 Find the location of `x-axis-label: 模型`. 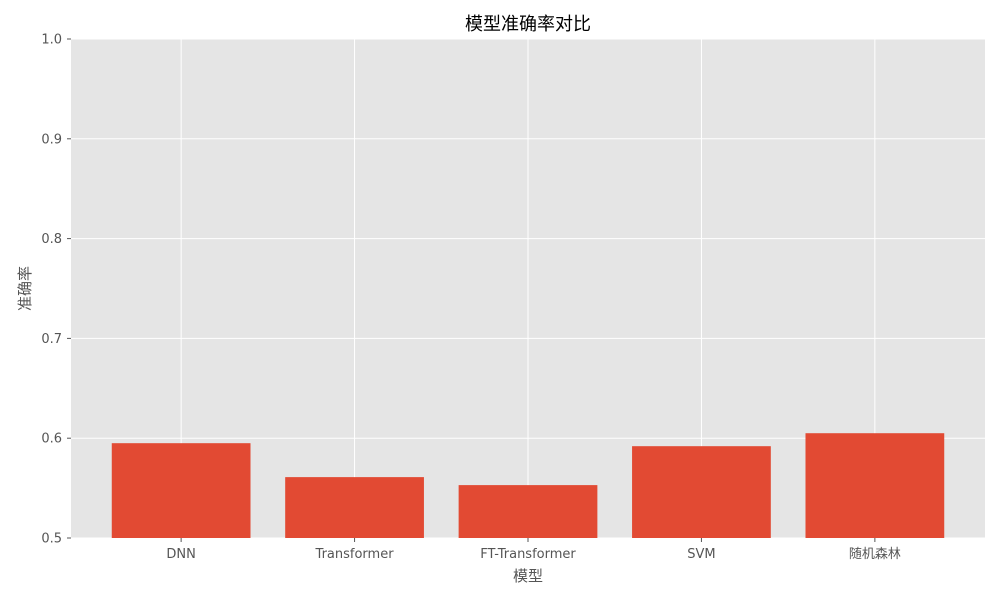

x-axis-label: 模型 is located at coordinates (528, 576).